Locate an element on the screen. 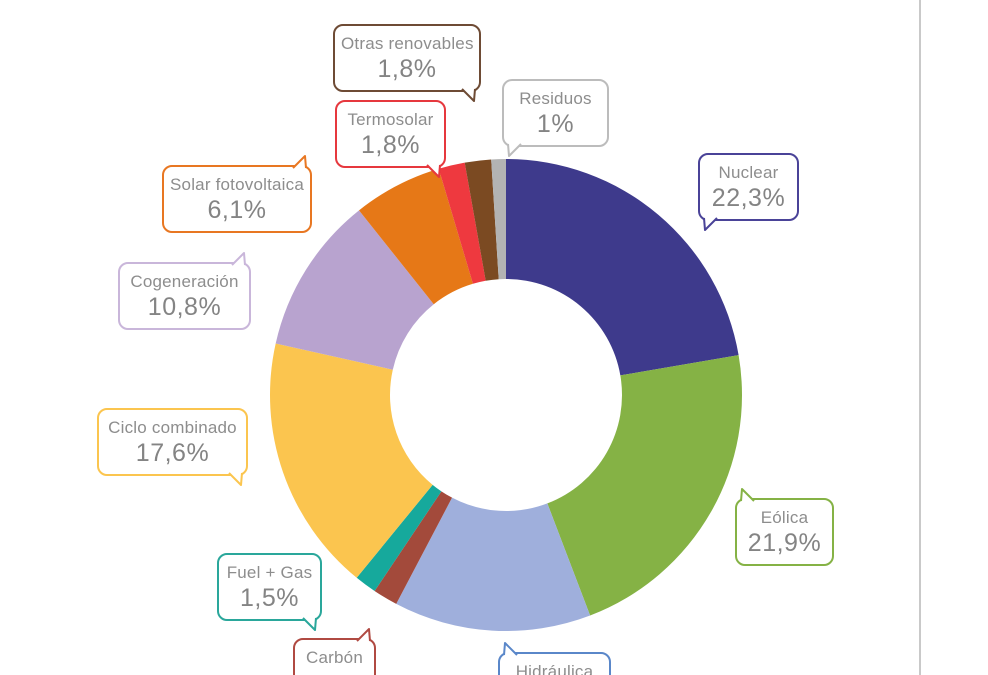 This screenshot has height=675, width=988. callout-ciclo-combinado: Ciclo combinado 17,6% is located at coordinates (172, 447).